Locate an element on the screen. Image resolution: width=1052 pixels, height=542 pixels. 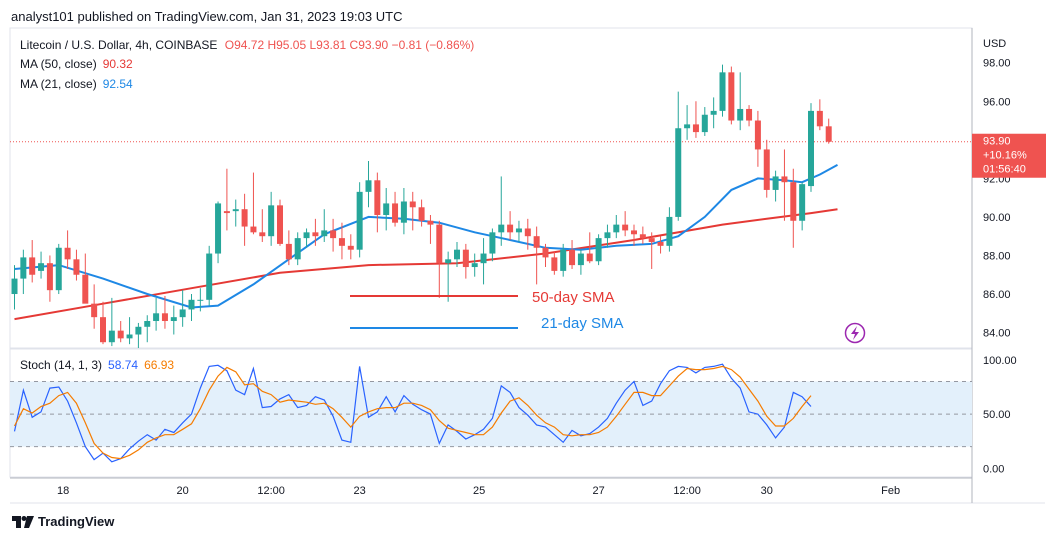
brand-name: TradingView is located at coordinates (76, 521).